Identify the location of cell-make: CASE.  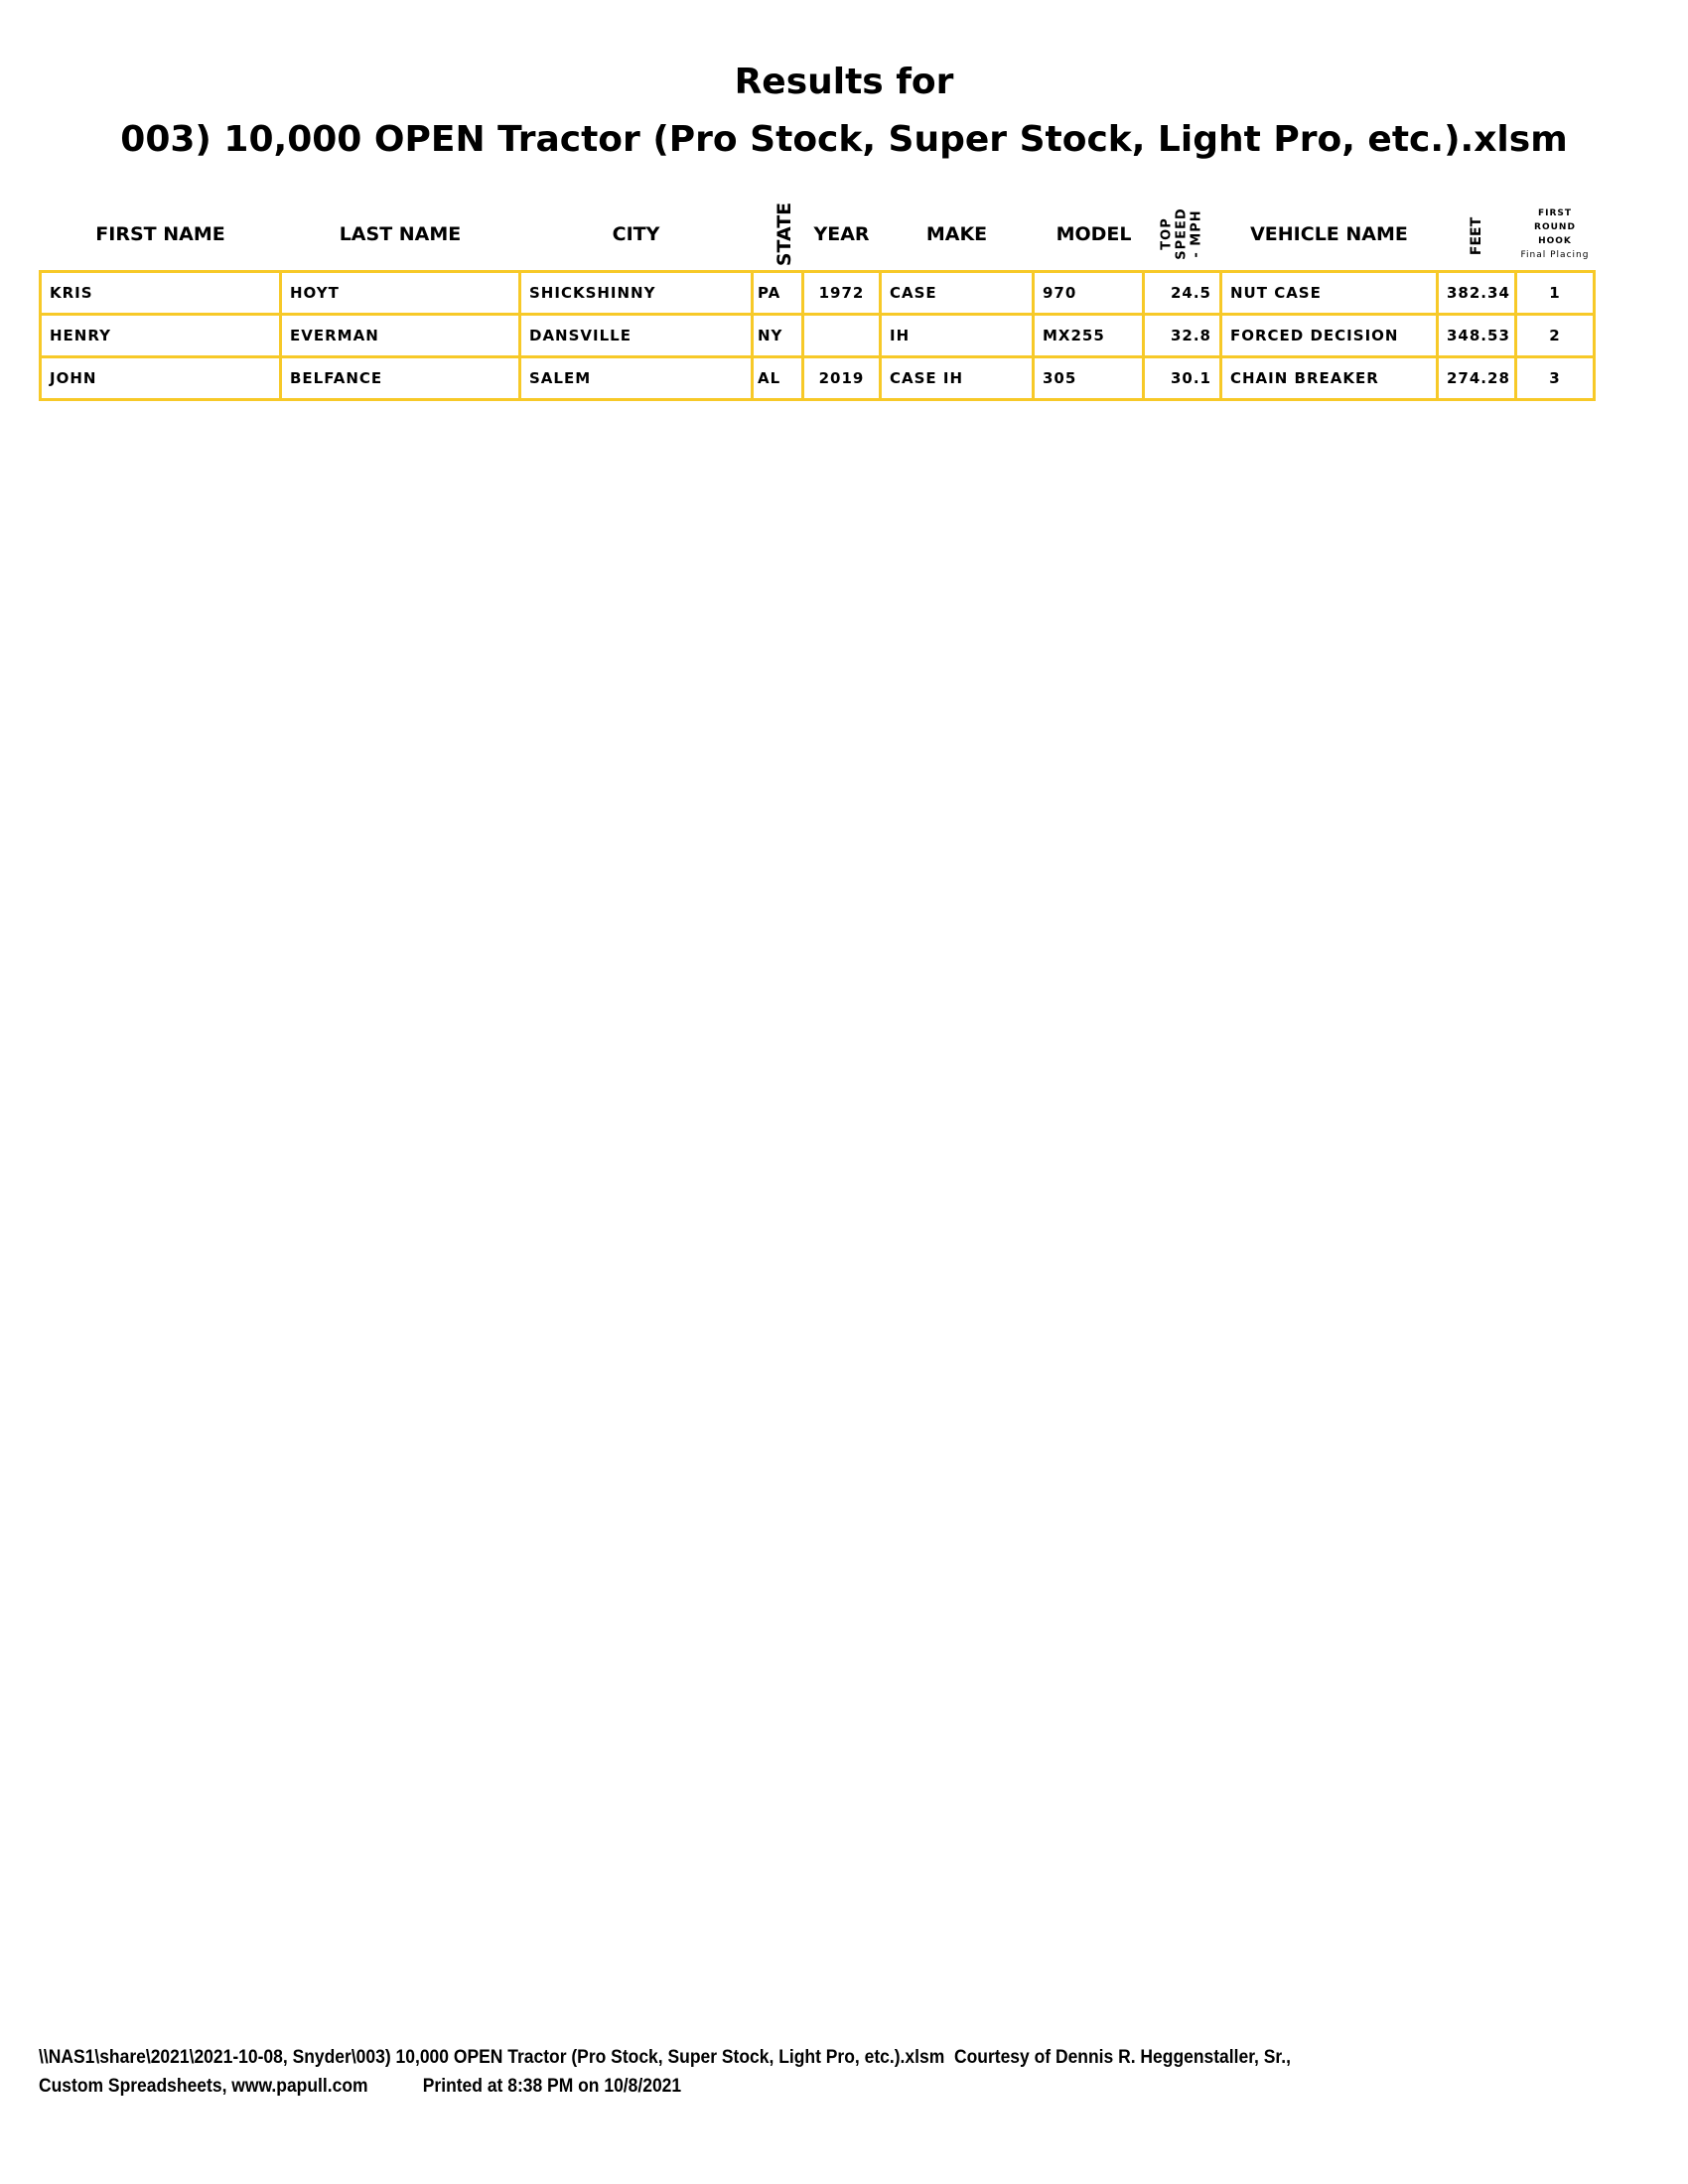
(957, 293).